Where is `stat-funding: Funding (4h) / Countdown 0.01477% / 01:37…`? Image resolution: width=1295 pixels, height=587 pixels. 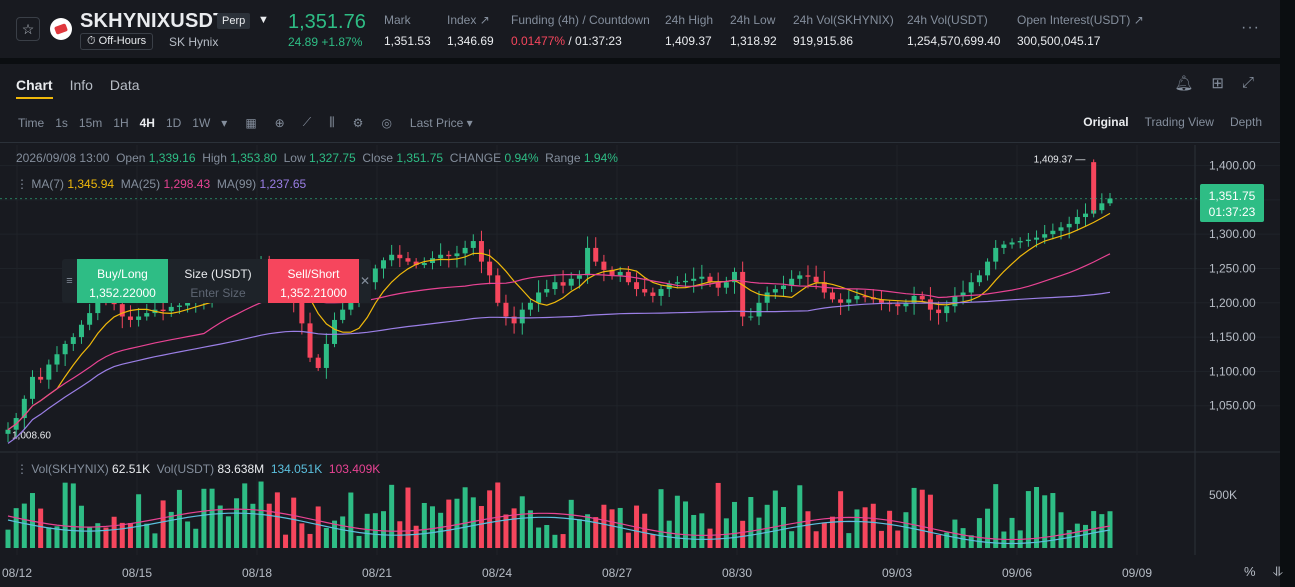 stat-funding: Funding (4h) / Countdown 0.01477% / 01:37… is located at coordinates (580, 30).